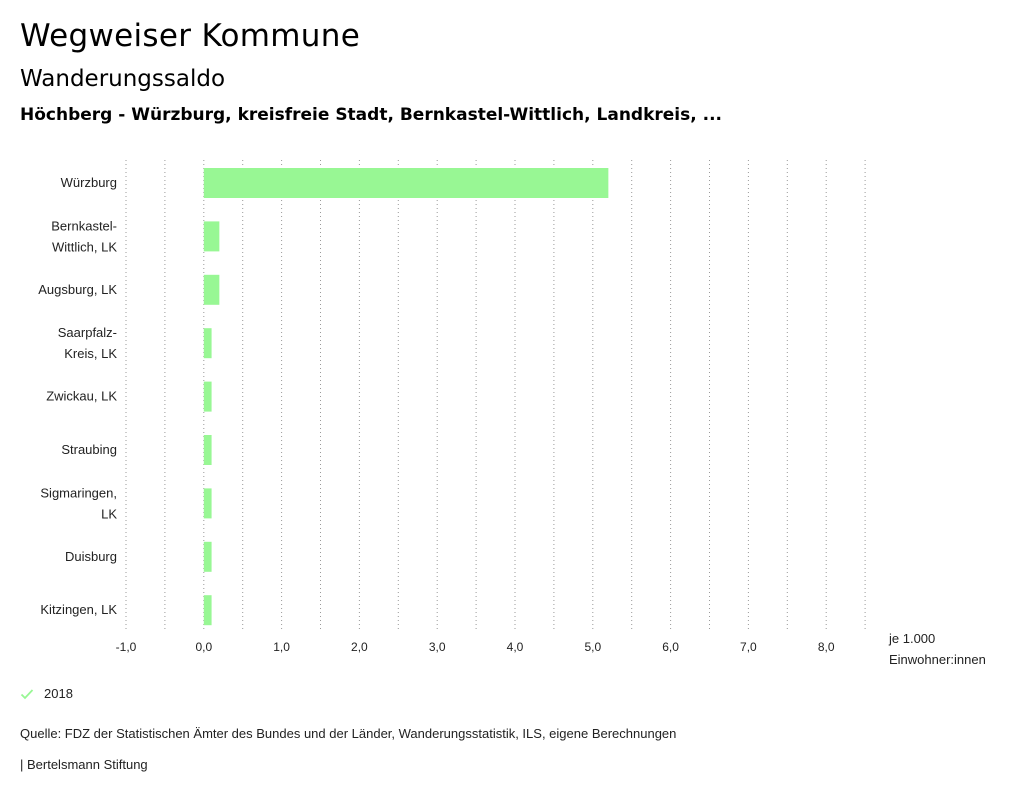  I want to click on legend: 2018, so click(46, 693).